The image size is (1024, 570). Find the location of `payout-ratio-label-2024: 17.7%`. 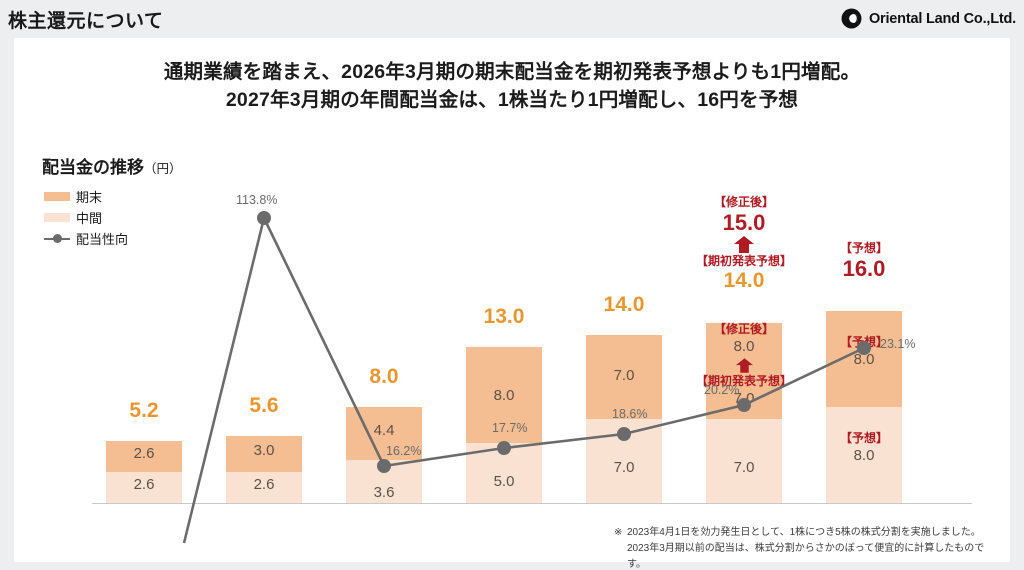

payout-ratio-label-2024: 17.7% is located at coordinates (510, 428).